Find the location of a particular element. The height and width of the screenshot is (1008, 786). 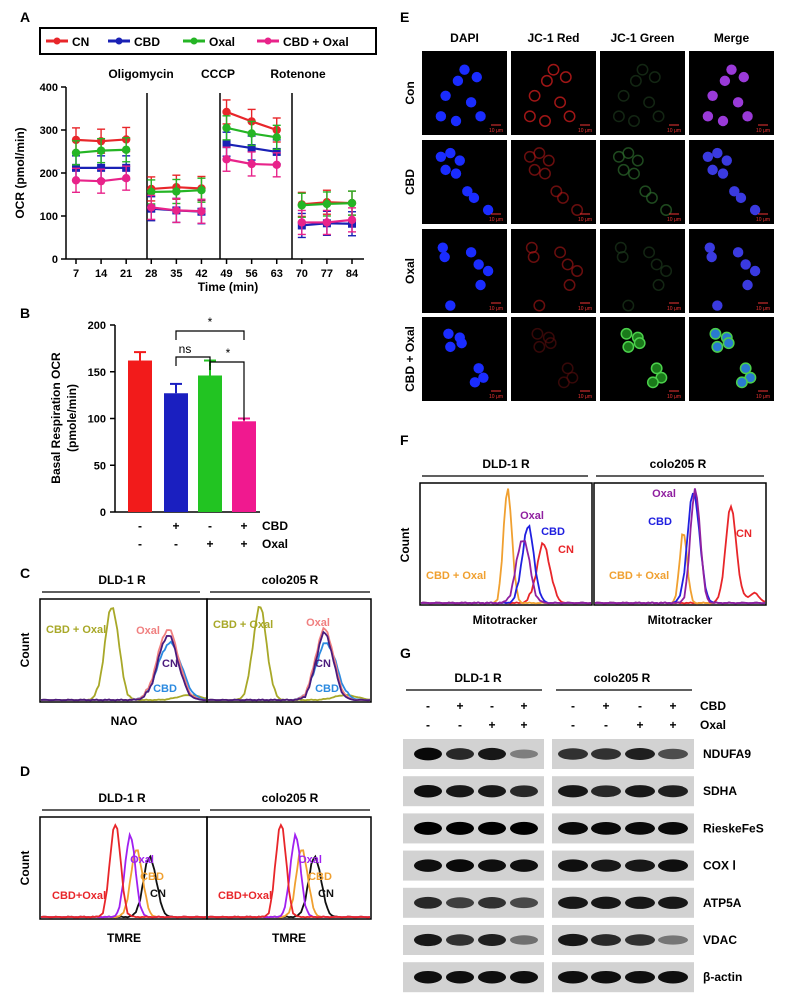

protein-label: β-actin is located at coordinates (722, 977).